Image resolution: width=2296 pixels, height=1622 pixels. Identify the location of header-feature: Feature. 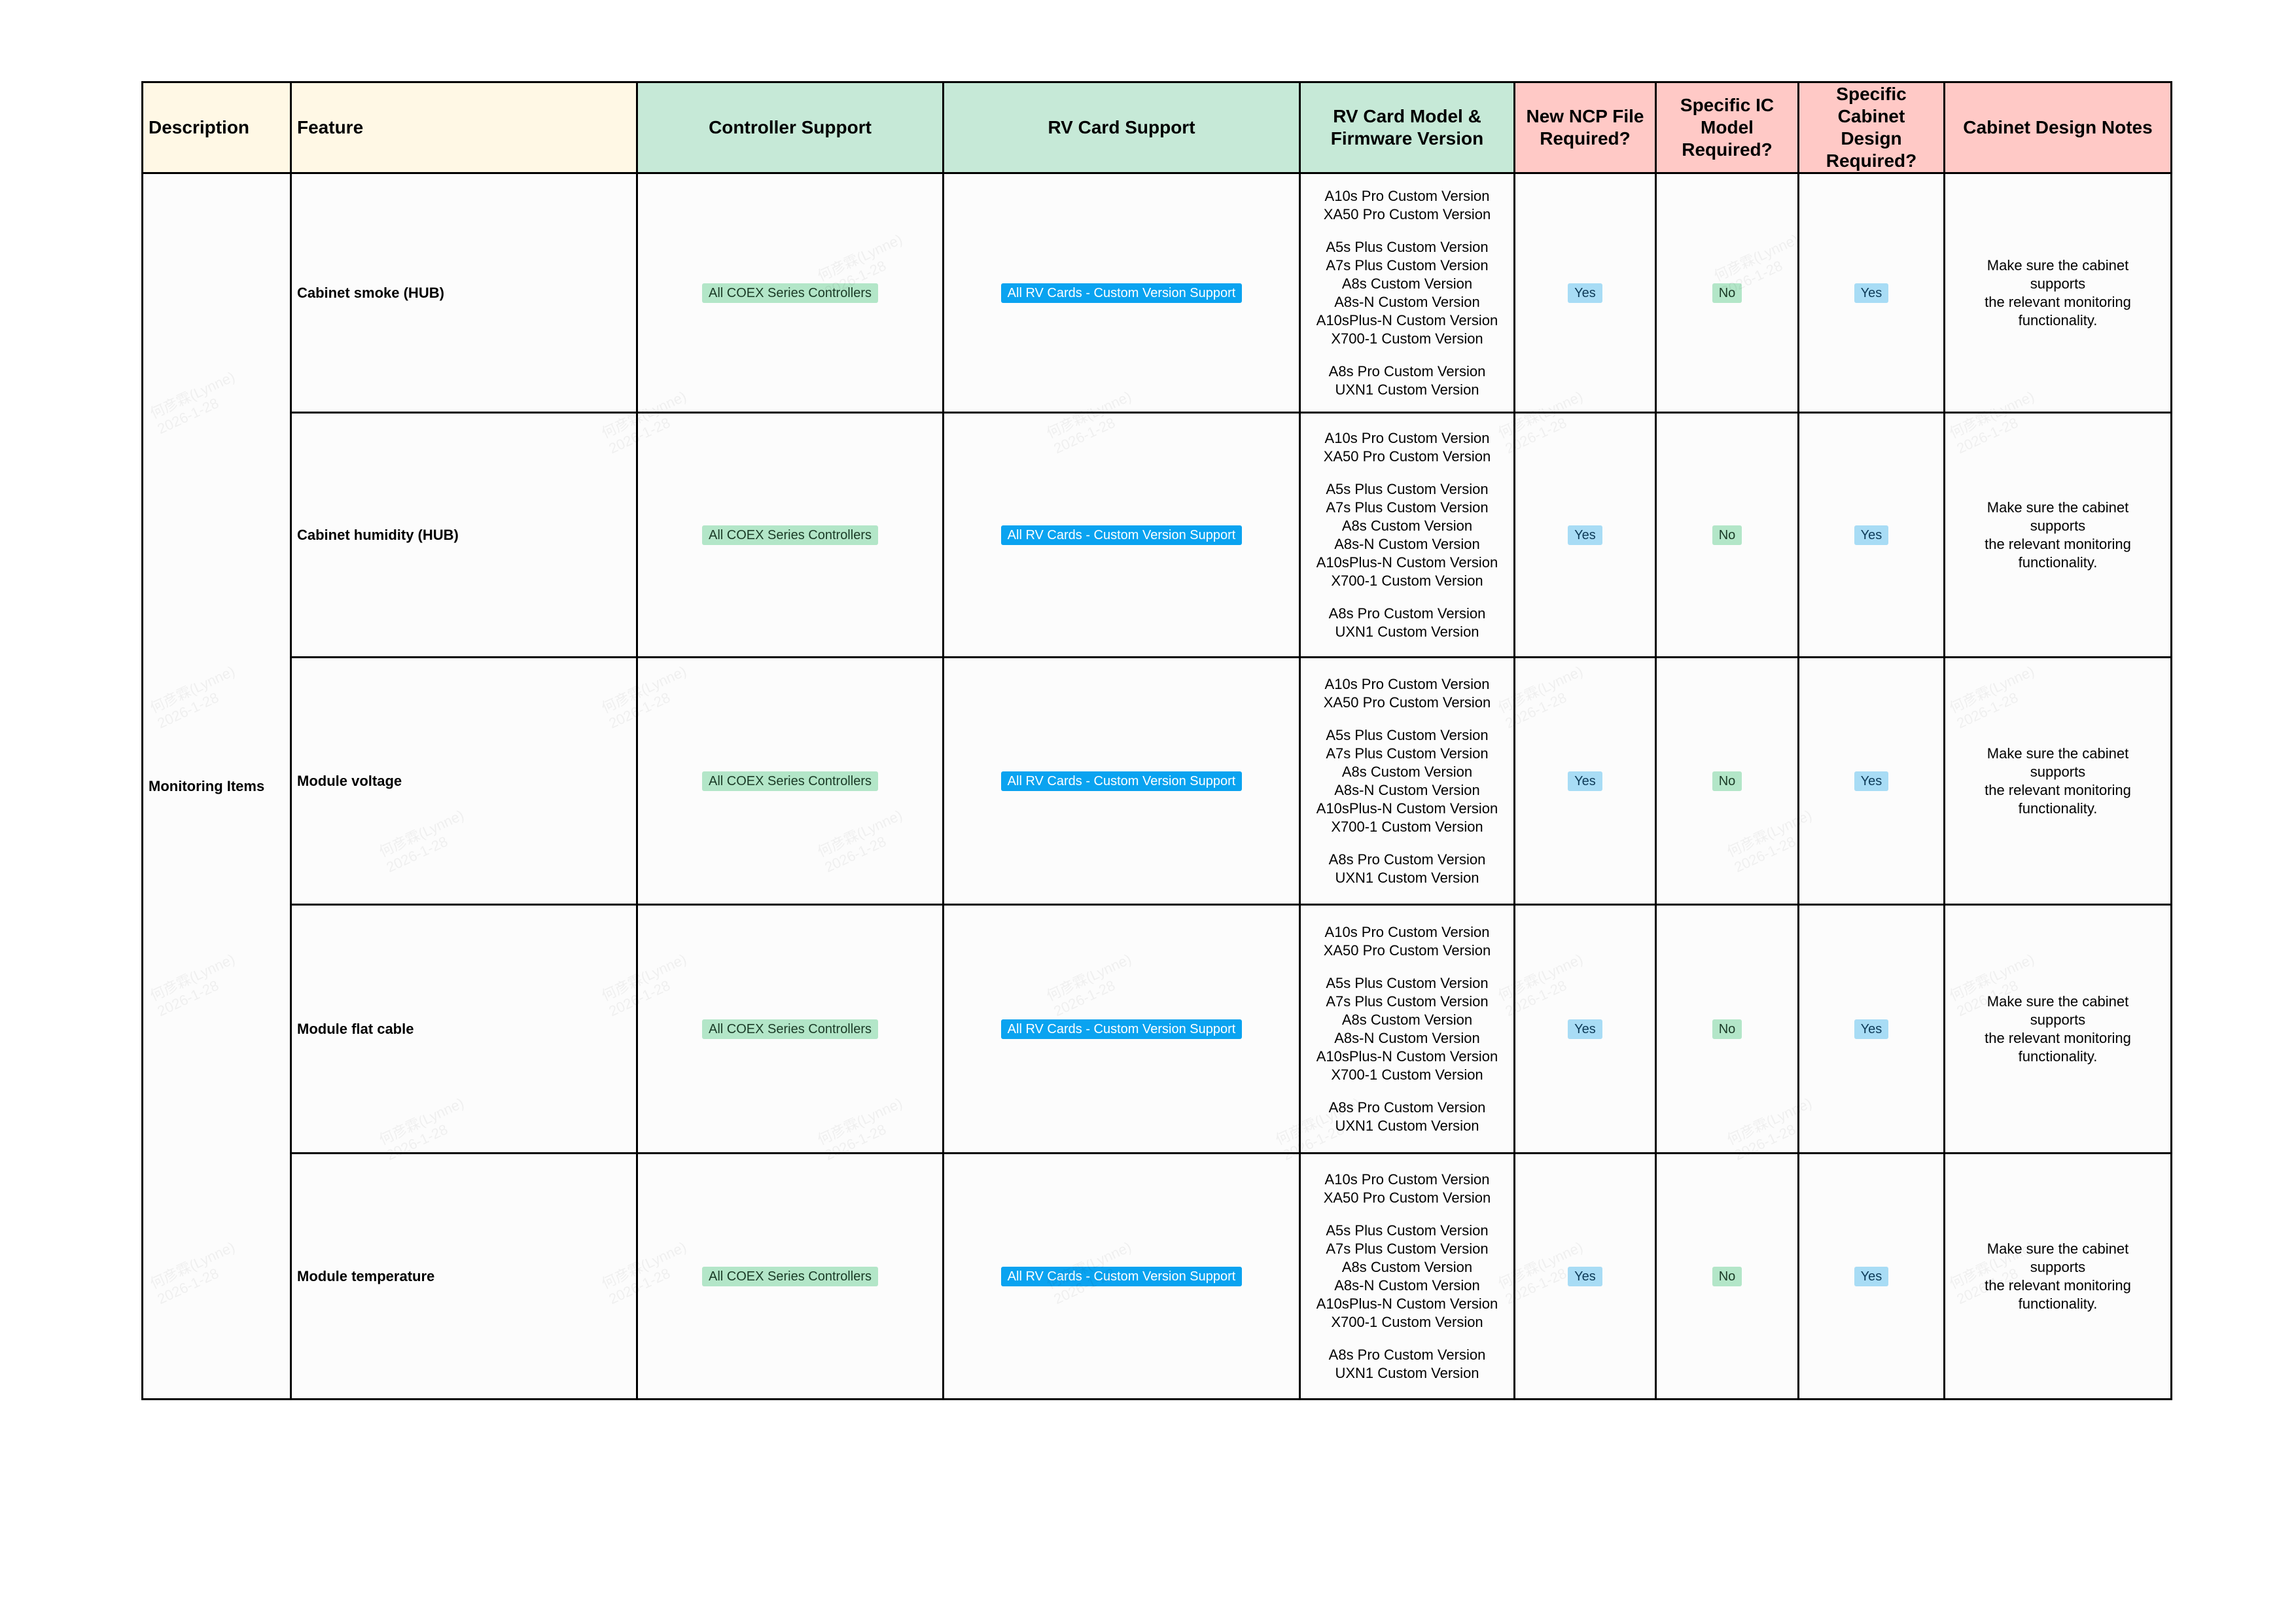
(464, 128).